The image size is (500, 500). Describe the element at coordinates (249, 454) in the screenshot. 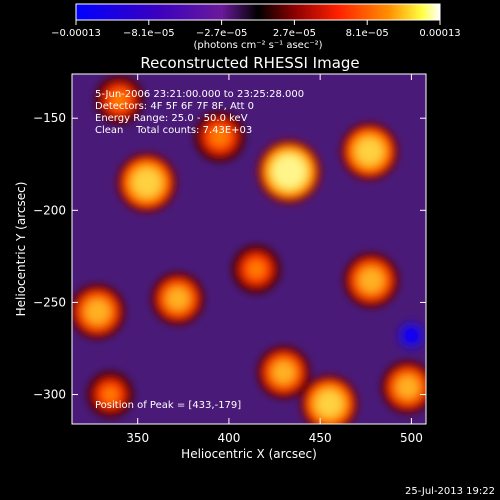

I see `x-axis-label: Heliocentric X (arcsec)` at that location.